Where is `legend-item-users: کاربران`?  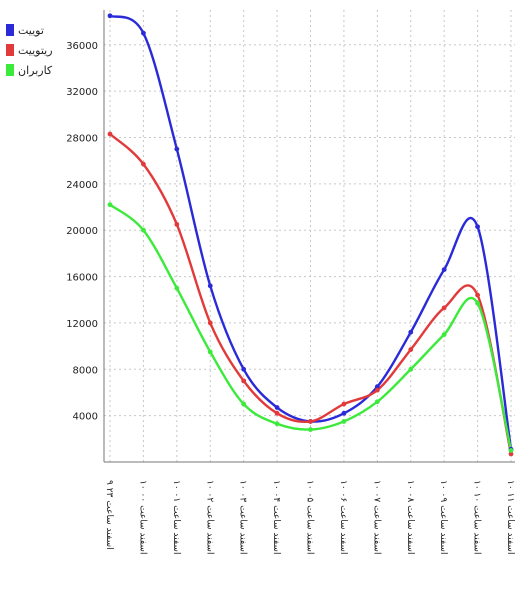
legend-item-users: کاربران is located at coordinates (29, 70).